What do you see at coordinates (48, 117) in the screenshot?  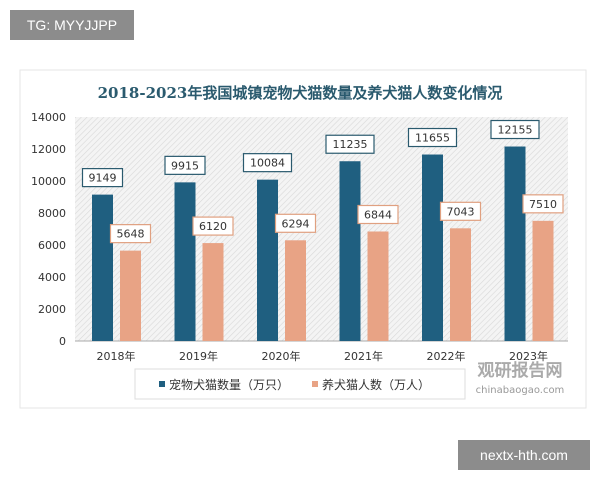 I see `y-tick-label: 14000` at bounding box center [48, 117].